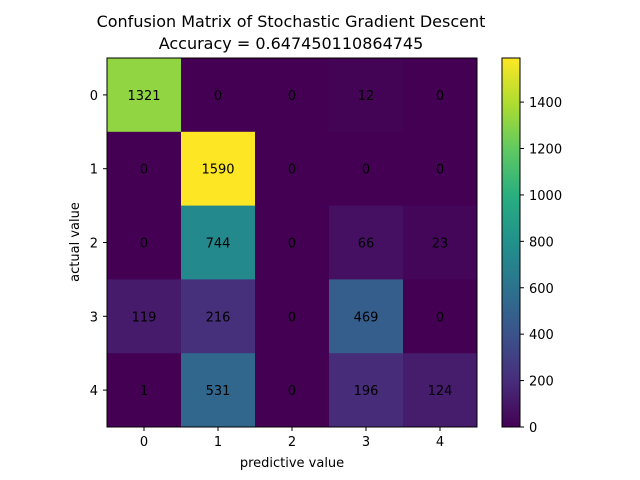  Describe the element at coordinates (292, 463) in the screenshot. I see `x-axis-label: predictive value` at that location.